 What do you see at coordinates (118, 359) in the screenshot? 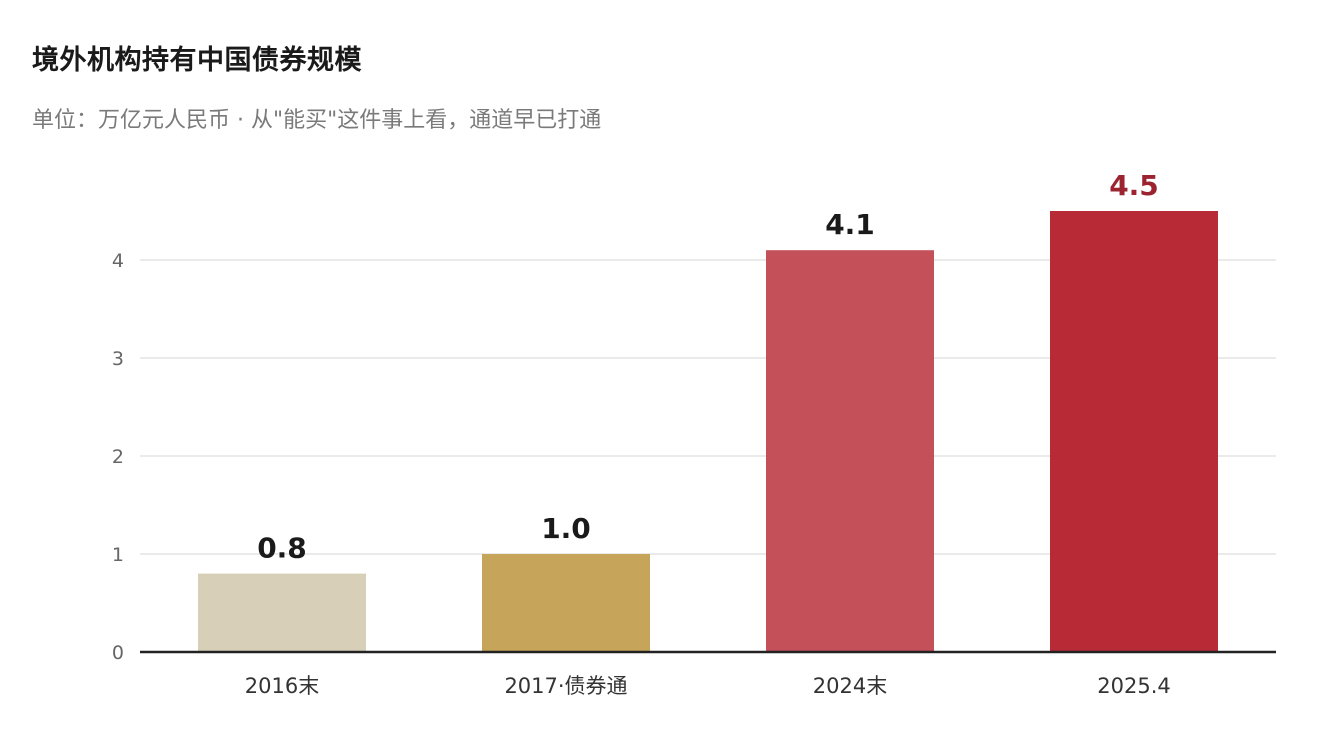
I see `y-tick-label: 3` at bounding box center [118, 359].